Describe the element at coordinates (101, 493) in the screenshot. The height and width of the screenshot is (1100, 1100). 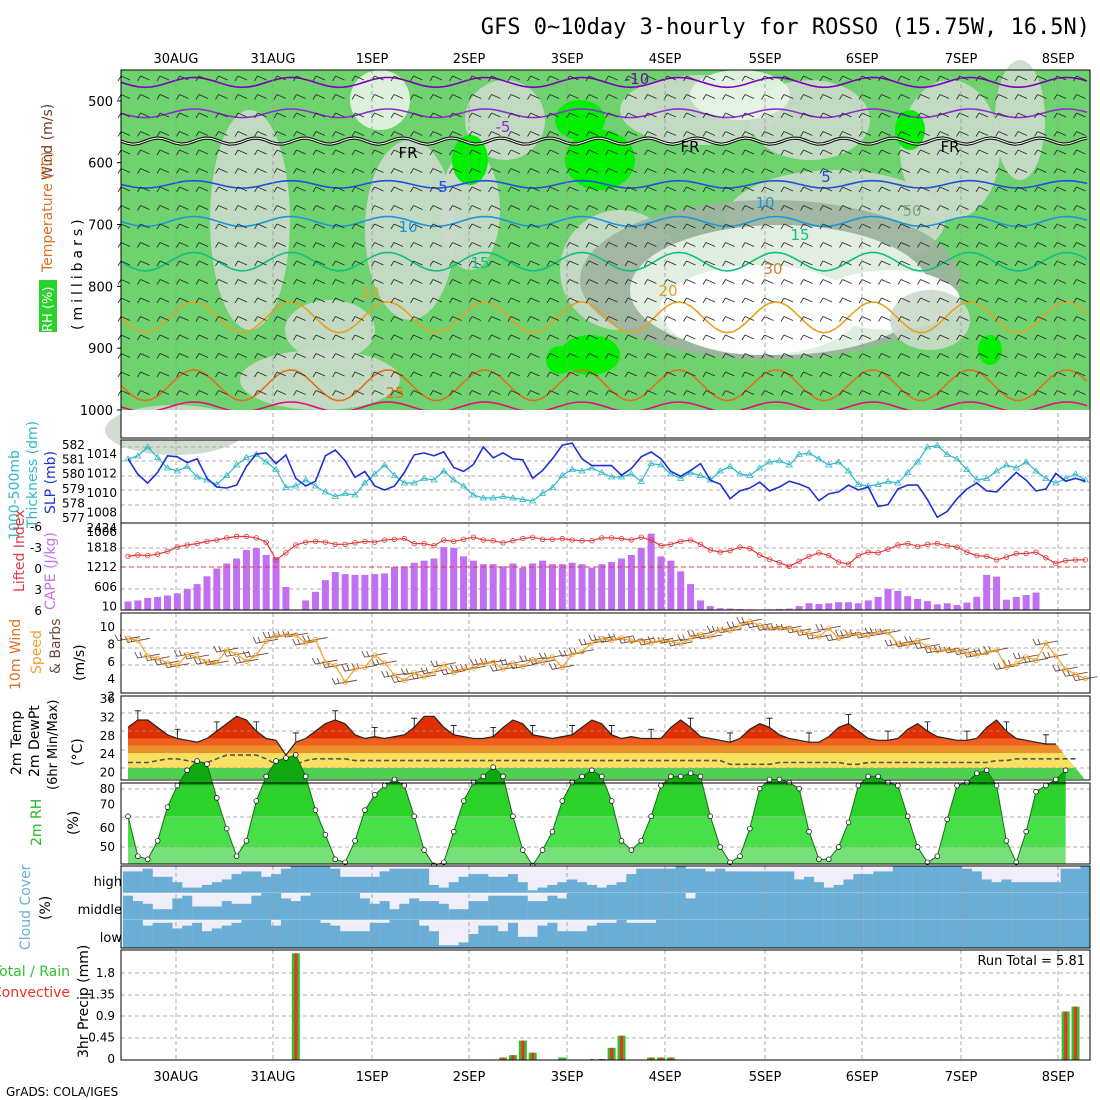
I see `slp-tick-label: 1010` at that location.